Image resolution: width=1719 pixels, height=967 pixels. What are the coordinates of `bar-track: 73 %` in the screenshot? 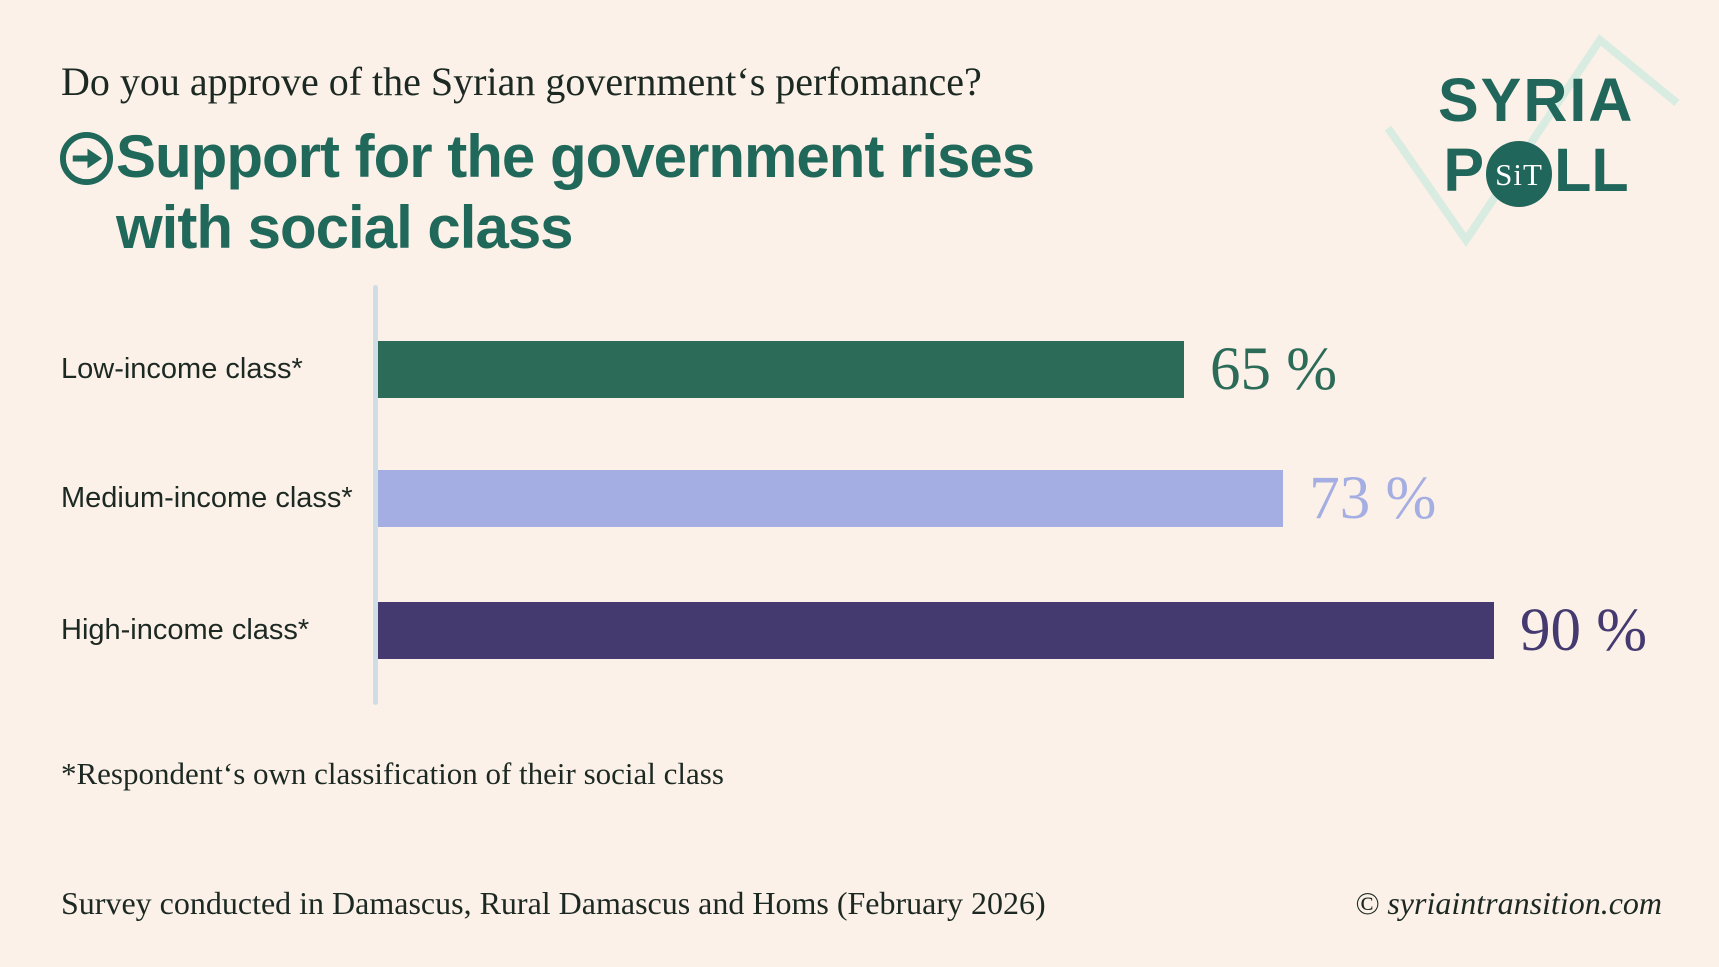 It's located at (998, 498).